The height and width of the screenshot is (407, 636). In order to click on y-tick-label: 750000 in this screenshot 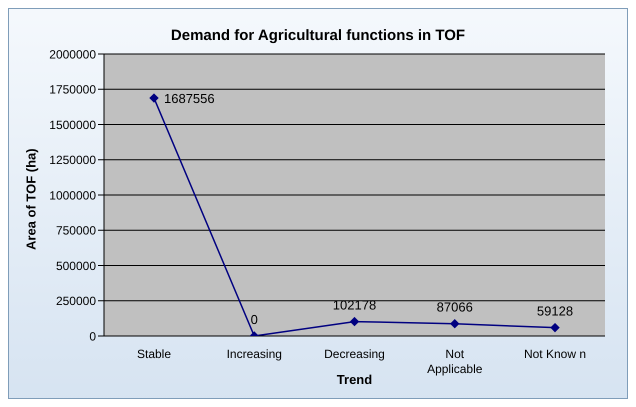, I will do `click(76, 231)`.